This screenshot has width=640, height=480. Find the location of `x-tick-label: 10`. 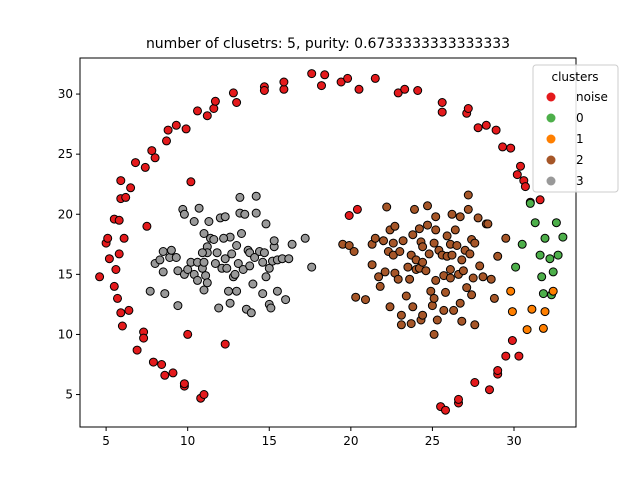

x-tick-label: 10 is located at coordinates (187, 441).